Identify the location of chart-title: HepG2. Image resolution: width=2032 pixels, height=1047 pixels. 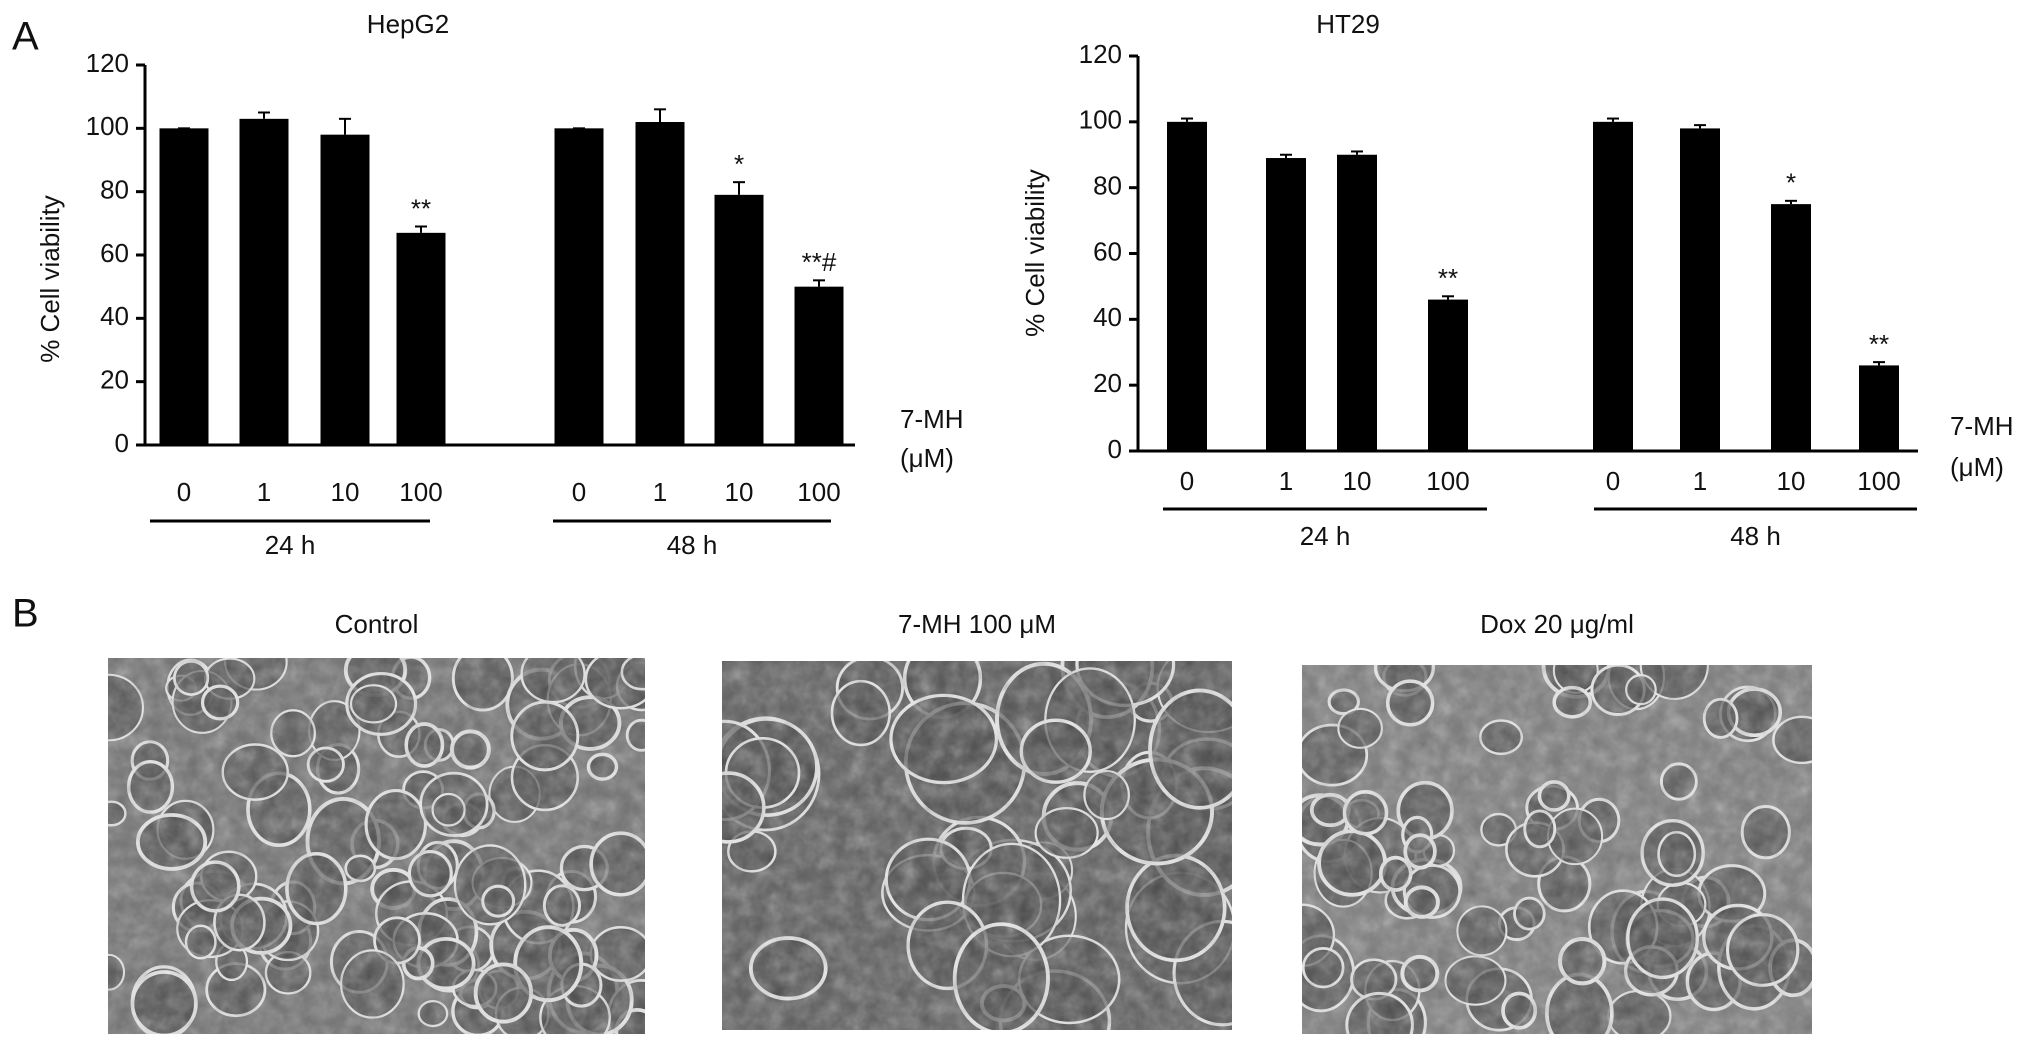
(408, 24).